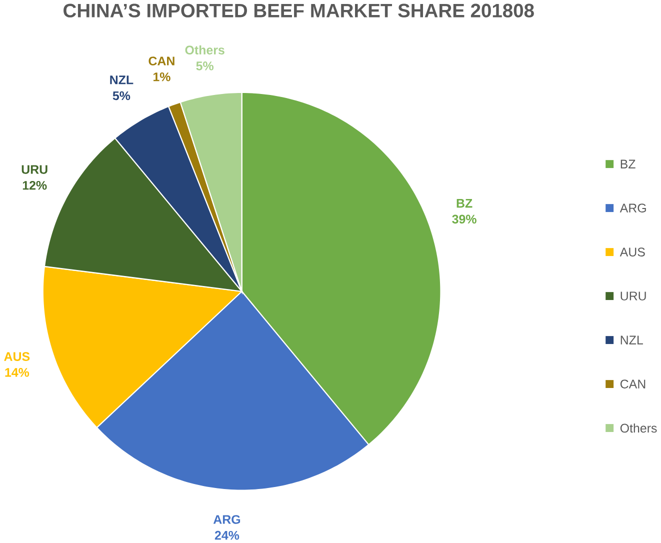 This screenshot has height=543, width=661. What do you see at coordinates (631, 340) in the screenshot?
I see `legend-label: NZL` at bounding box center [631, 340].